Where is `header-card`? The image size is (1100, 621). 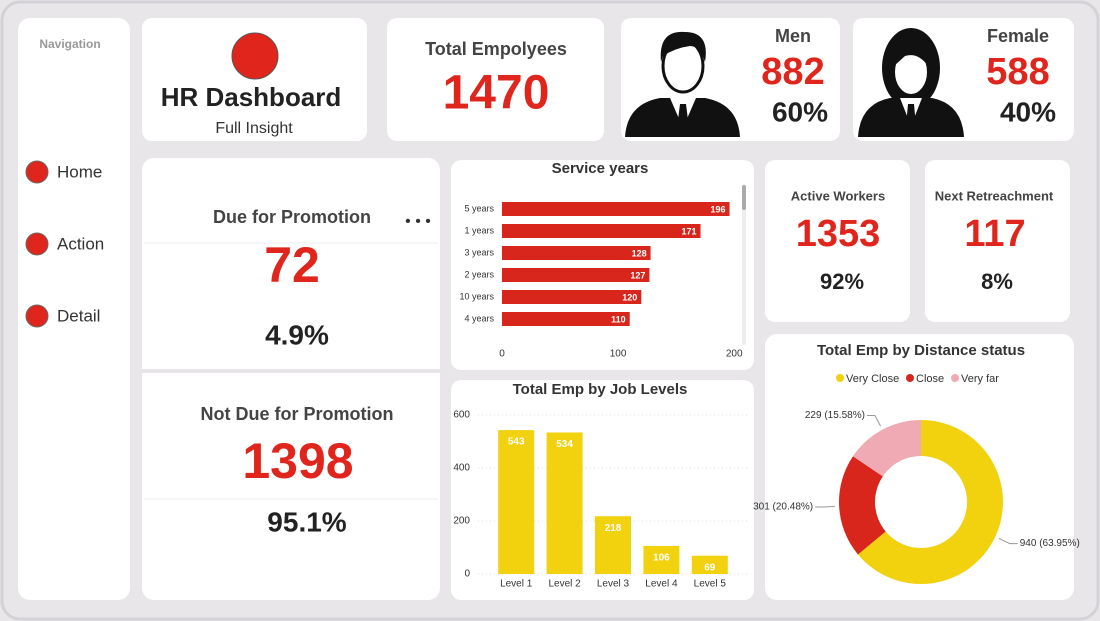
header-card is located at coordinates (254, 79).